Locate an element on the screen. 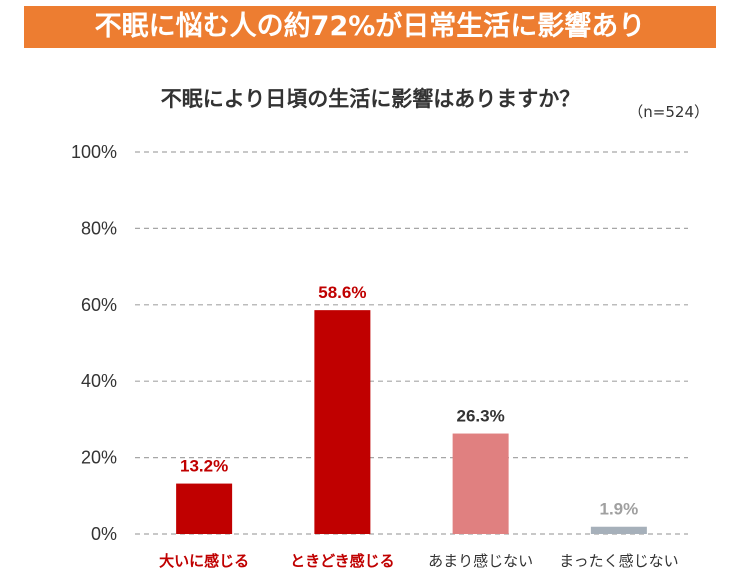  headline-banner: 不眠に悩む人の約72%が日常生活に影響あり is located at coordinates (370, 27).